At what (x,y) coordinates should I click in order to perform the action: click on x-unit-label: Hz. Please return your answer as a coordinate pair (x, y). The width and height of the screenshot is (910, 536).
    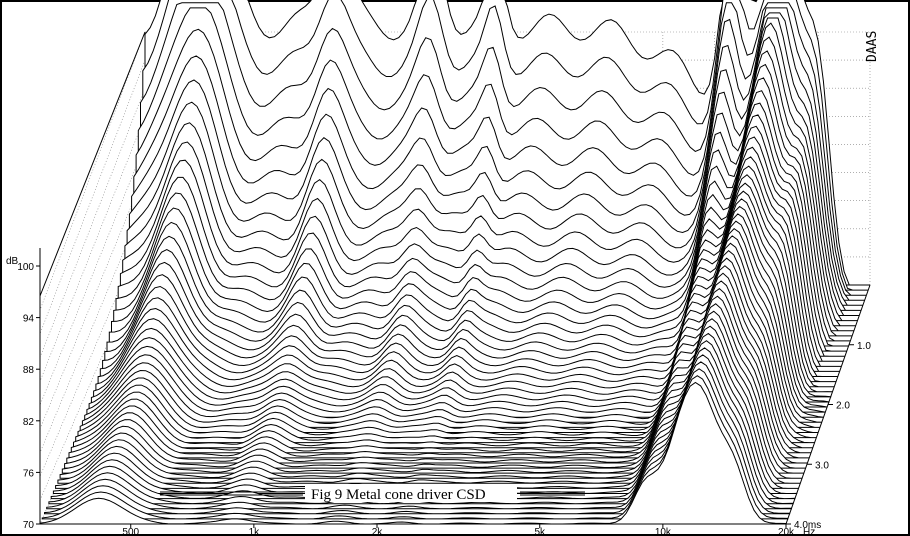
    Looking at the image, I should click on (809, 531).